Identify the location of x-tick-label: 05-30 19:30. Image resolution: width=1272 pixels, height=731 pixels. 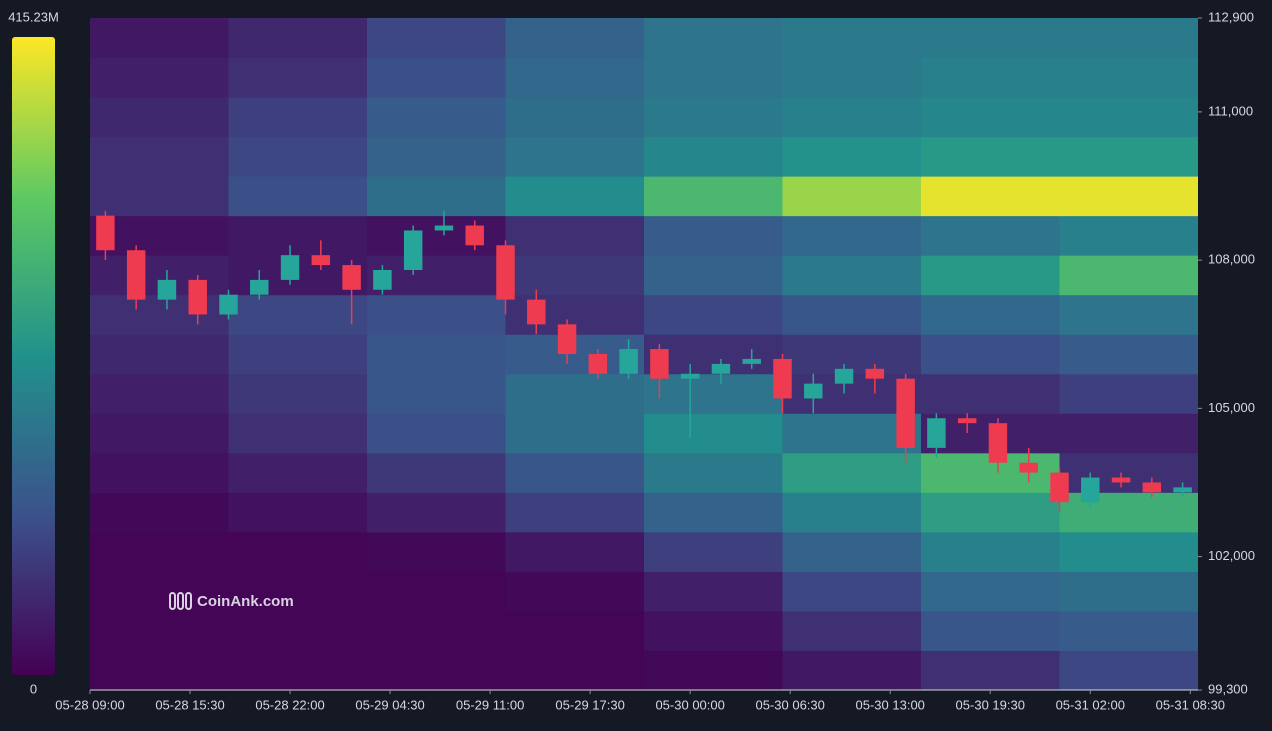
(990, 704).